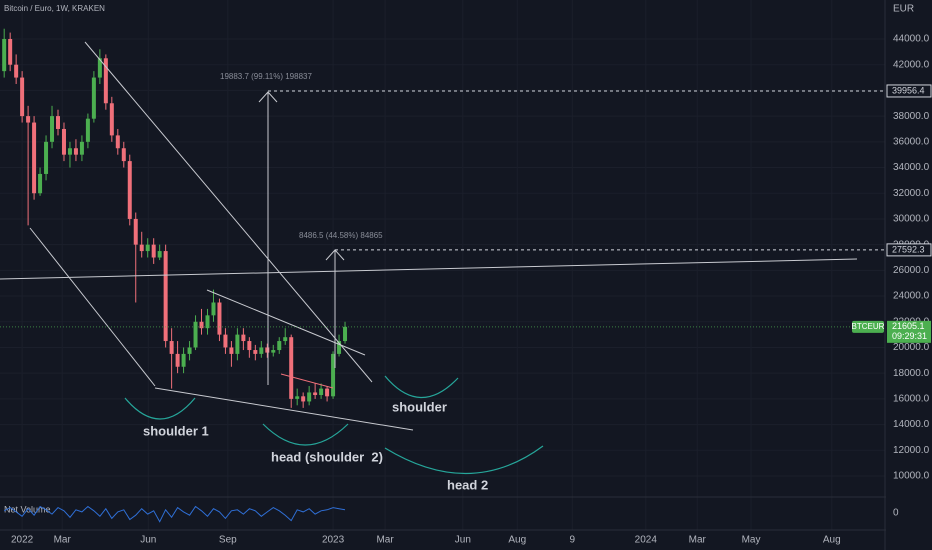 This screenshot has width=932, height=550. I want to click on arrow-head, so click(268, 97).